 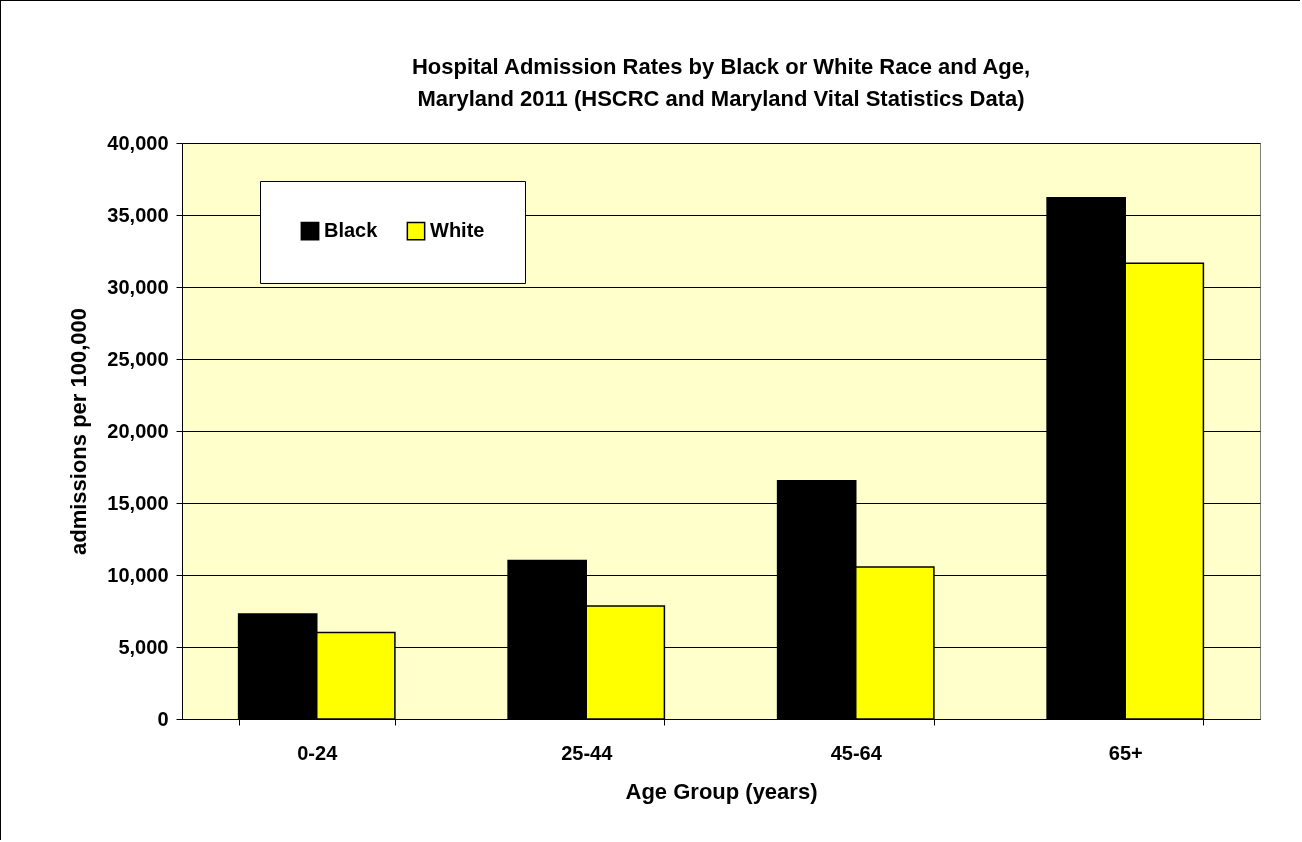 What do you see at coordinates (138, 142) in the screenshot?
I see `y-tick-label: 40,000` at bounding box center [138, 142].